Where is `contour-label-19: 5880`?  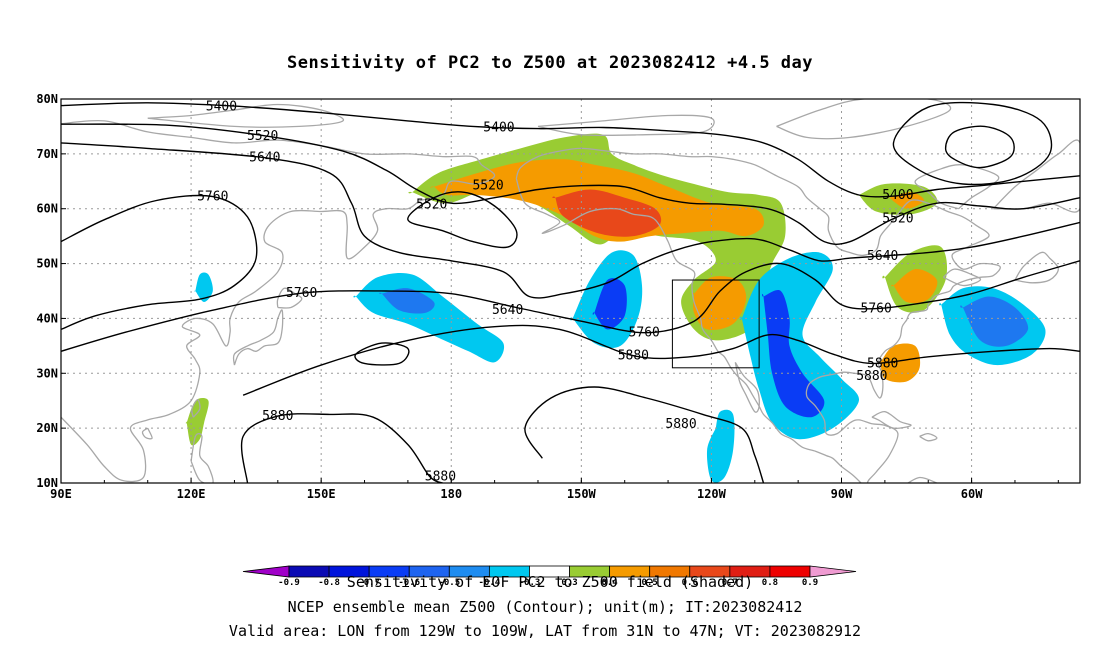
contour-label-19: 5880 is located at coordinates (871, 376).